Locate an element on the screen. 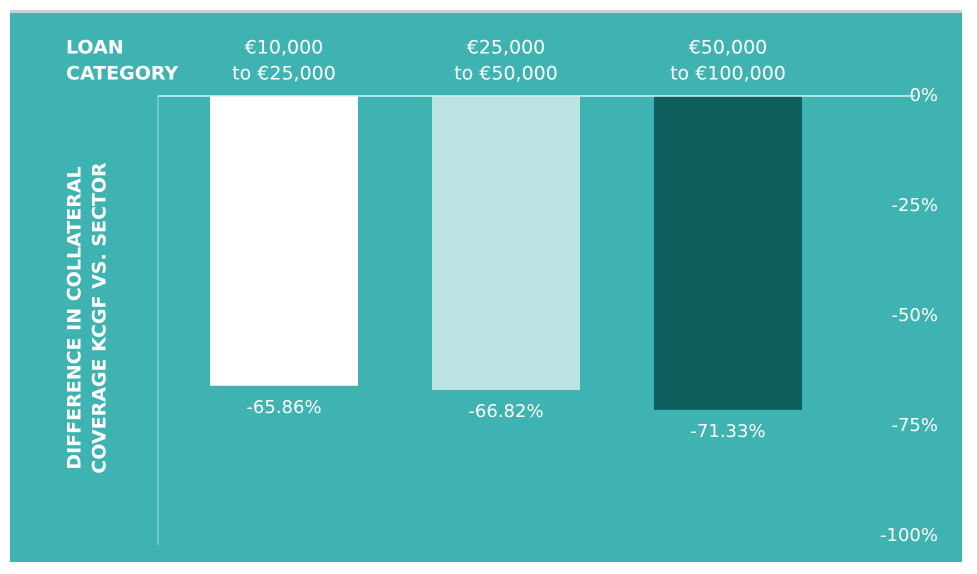 This screenshot has height=574, width=977. y-tick-label: -100% is located at coordinates (909, 535).